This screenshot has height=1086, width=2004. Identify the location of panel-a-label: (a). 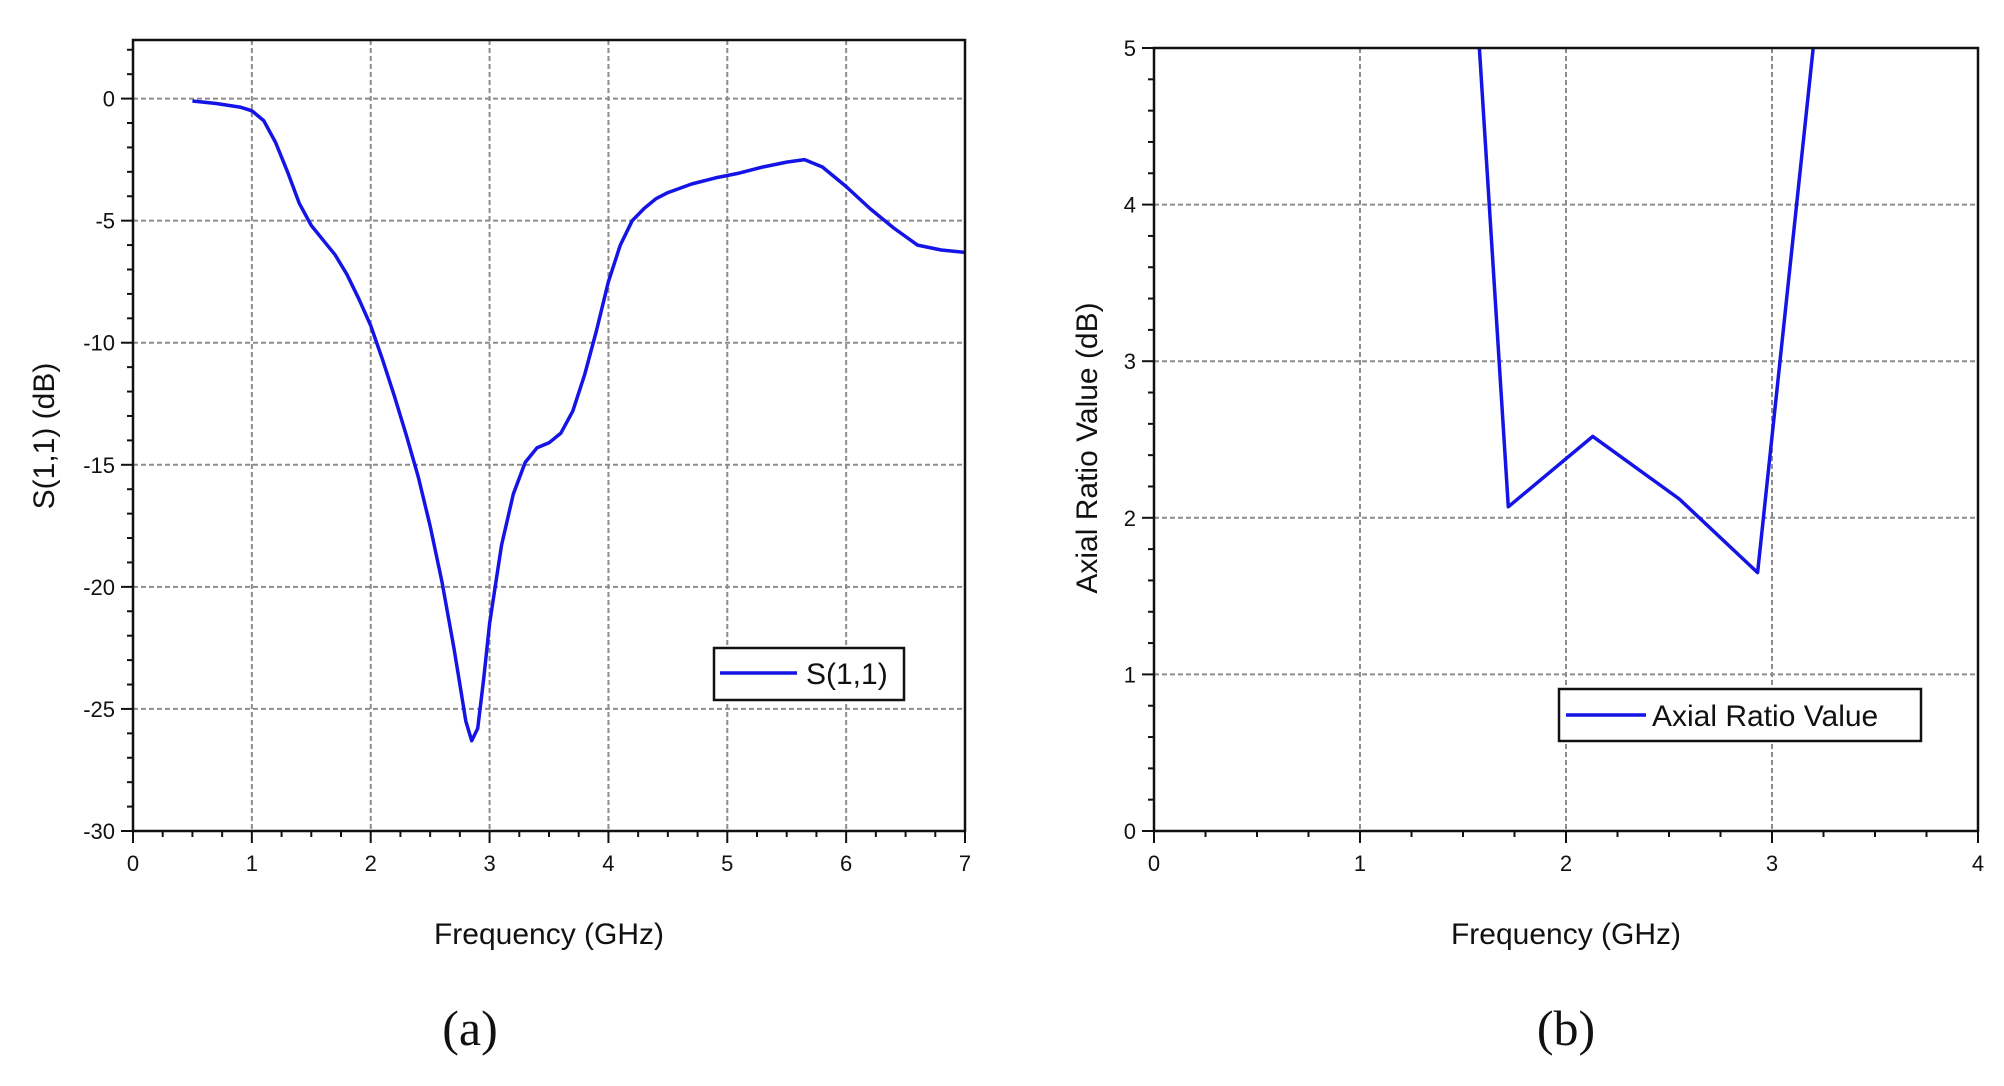
(470, 1028).